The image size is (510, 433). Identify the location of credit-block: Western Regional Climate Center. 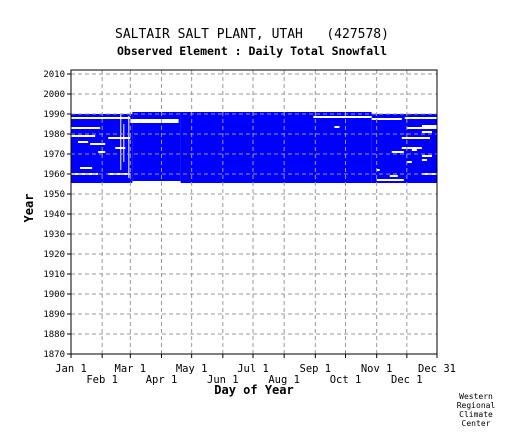
(476, 410).